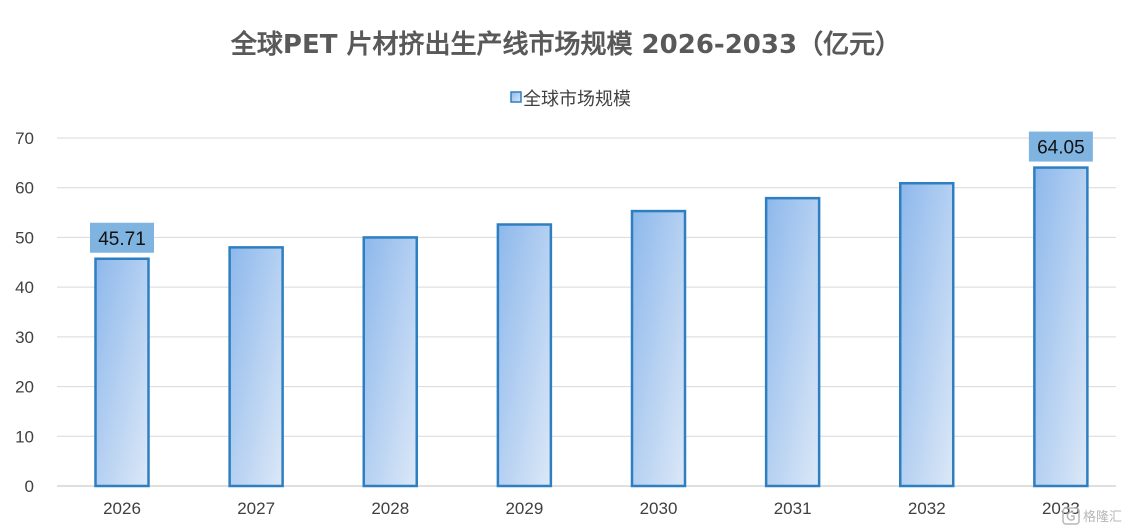 The width and height of the screenshot is (1139, 532). Describe the element at coordinates (24, 237) in the screenshot. I see `y-tick-label: 50` at that location.